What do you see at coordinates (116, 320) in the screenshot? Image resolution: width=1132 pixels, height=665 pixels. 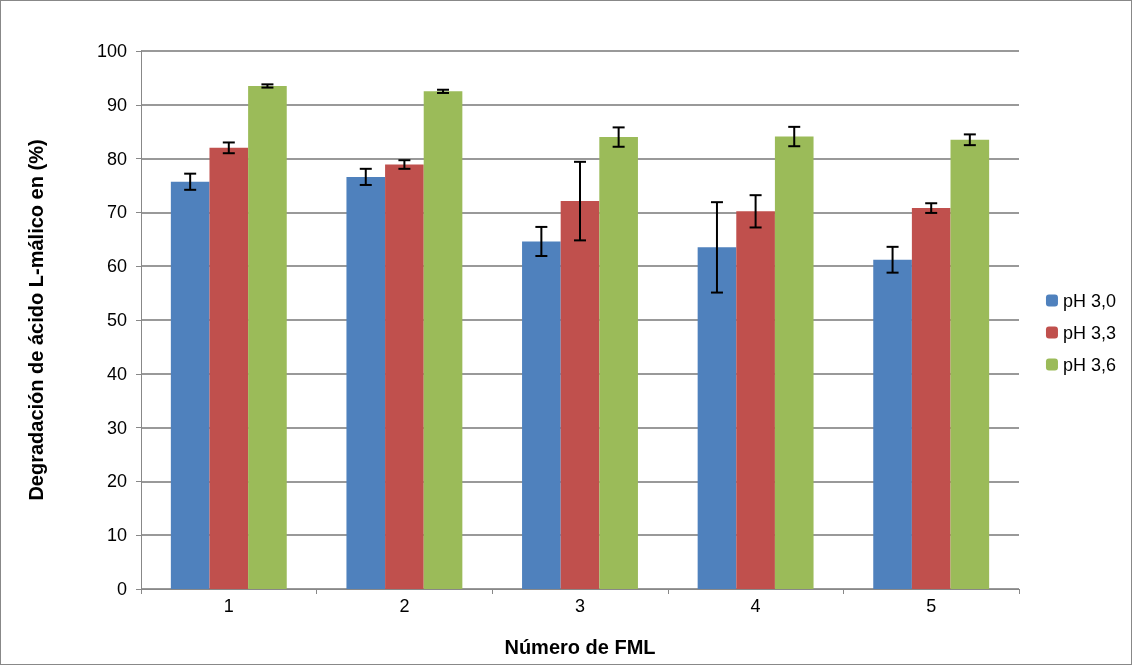 I see `y-tick-label: 50` at bounding box center [116, 320].